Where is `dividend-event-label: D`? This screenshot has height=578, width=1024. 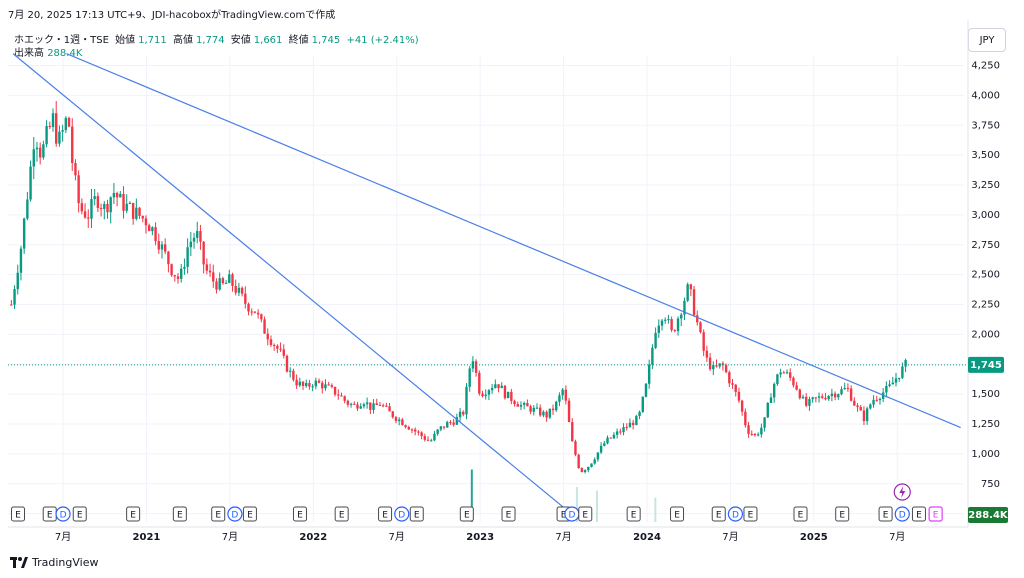 dividend-event-label: D is located at coordinates (63, 516).